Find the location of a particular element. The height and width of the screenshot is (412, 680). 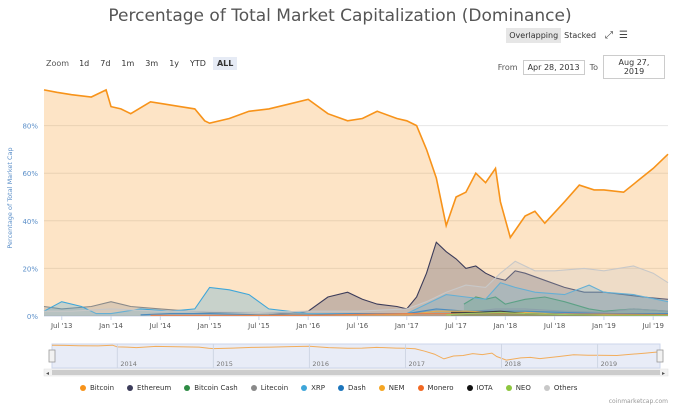

y-tick-label: 60% is located at coordinates (30, 174).